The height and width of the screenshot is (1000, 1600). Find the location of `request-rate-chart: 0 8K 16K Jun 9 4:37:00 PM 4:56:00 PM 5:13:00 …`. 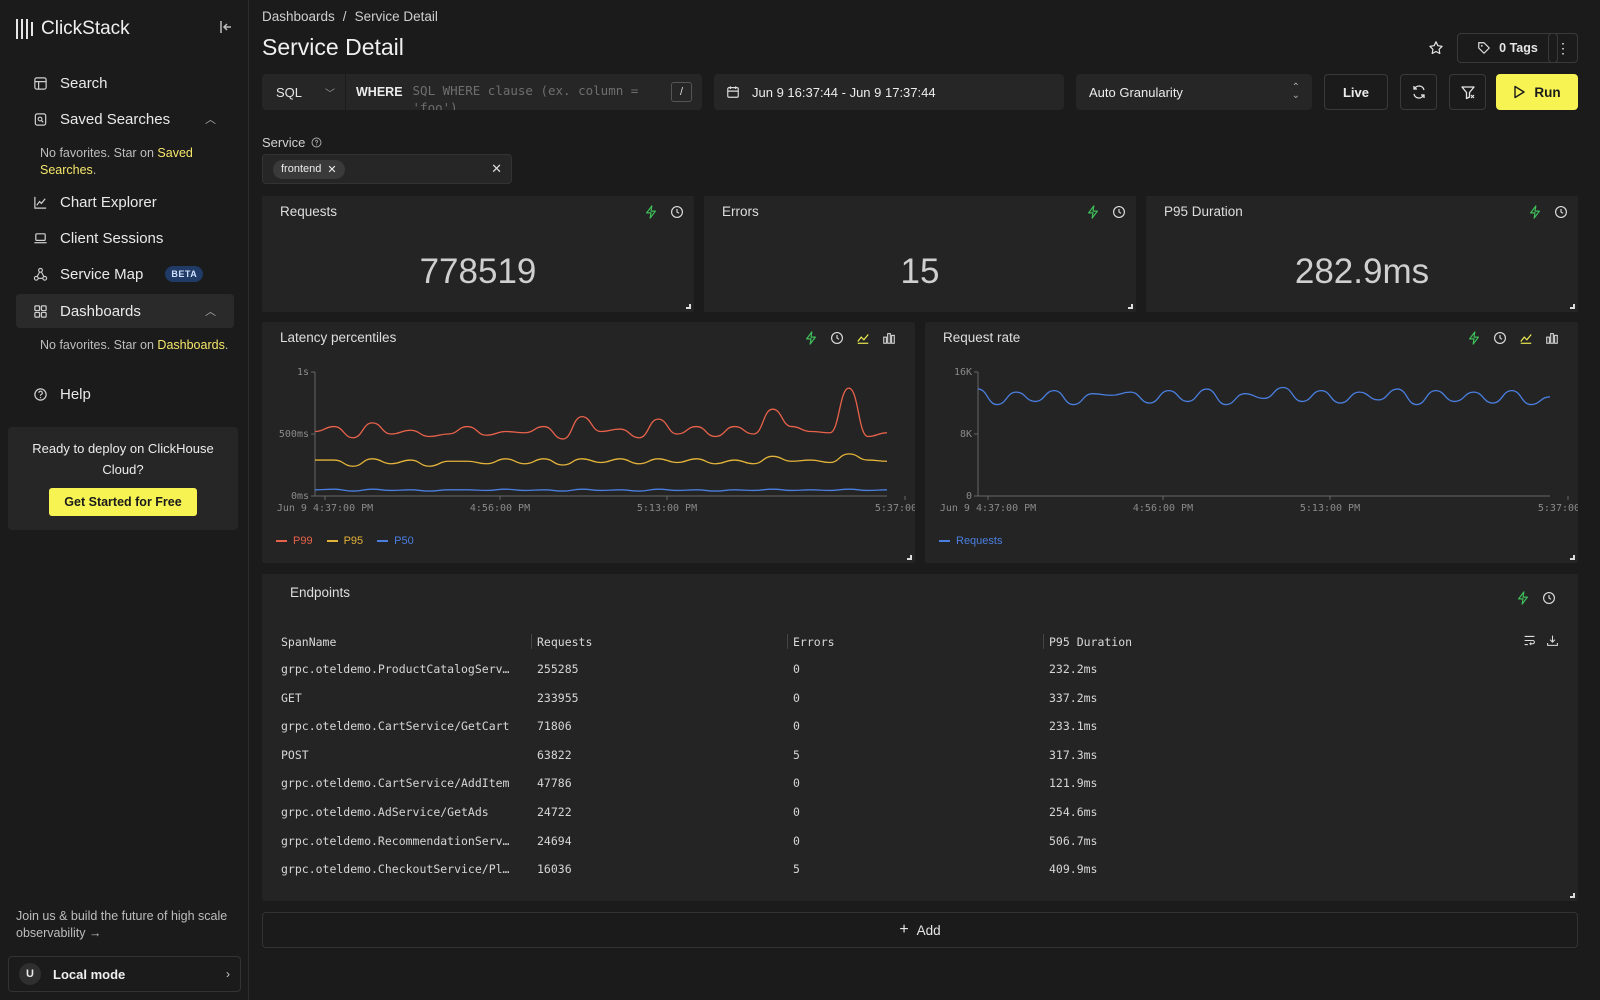

request-rate-chart: 0 8K 16K Jun 9 4:37:00 PM 4:56:00 PM 5:13:00 … is located at coordinates (1251, 460).